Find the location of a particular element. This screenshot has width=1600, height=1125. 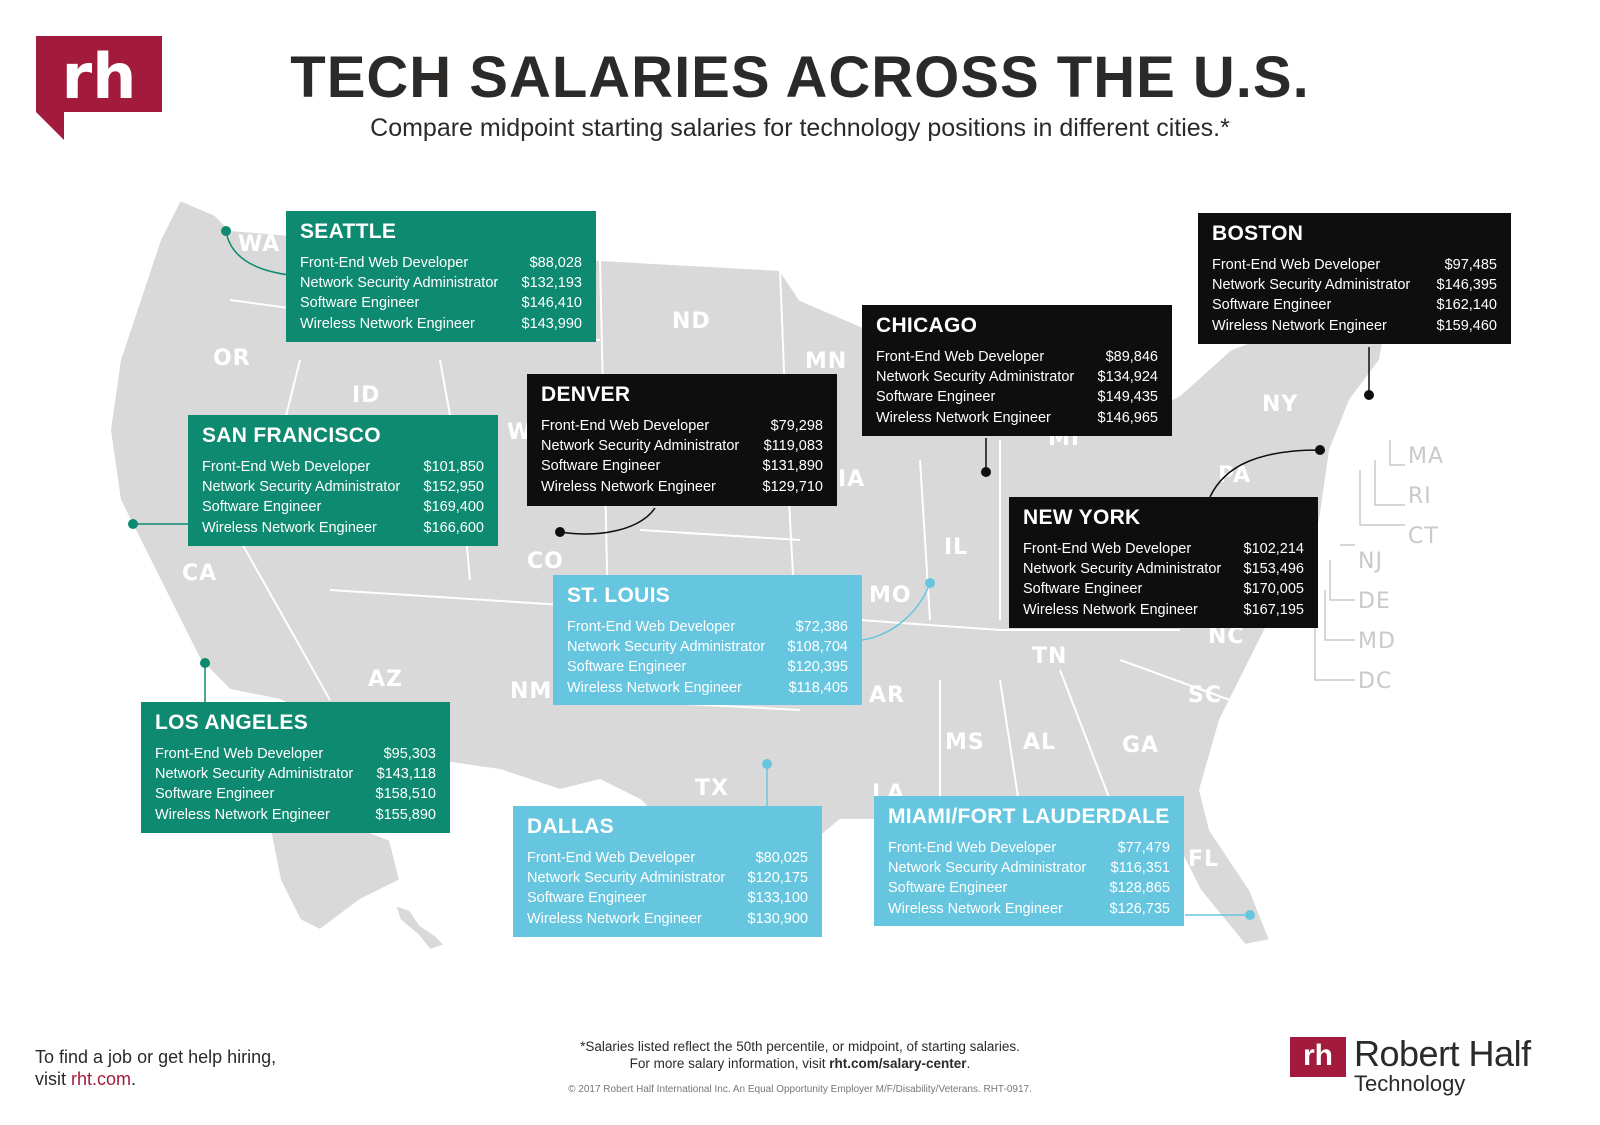

salary-row: Wireless Network Engineer $126,735 is located at coordinates (1029, 909).